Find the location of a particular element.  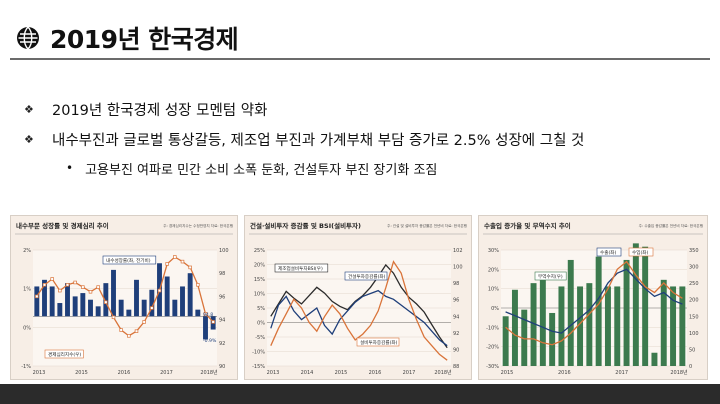

y-left-tick-label: 20% is located at coordinates (259, 266).